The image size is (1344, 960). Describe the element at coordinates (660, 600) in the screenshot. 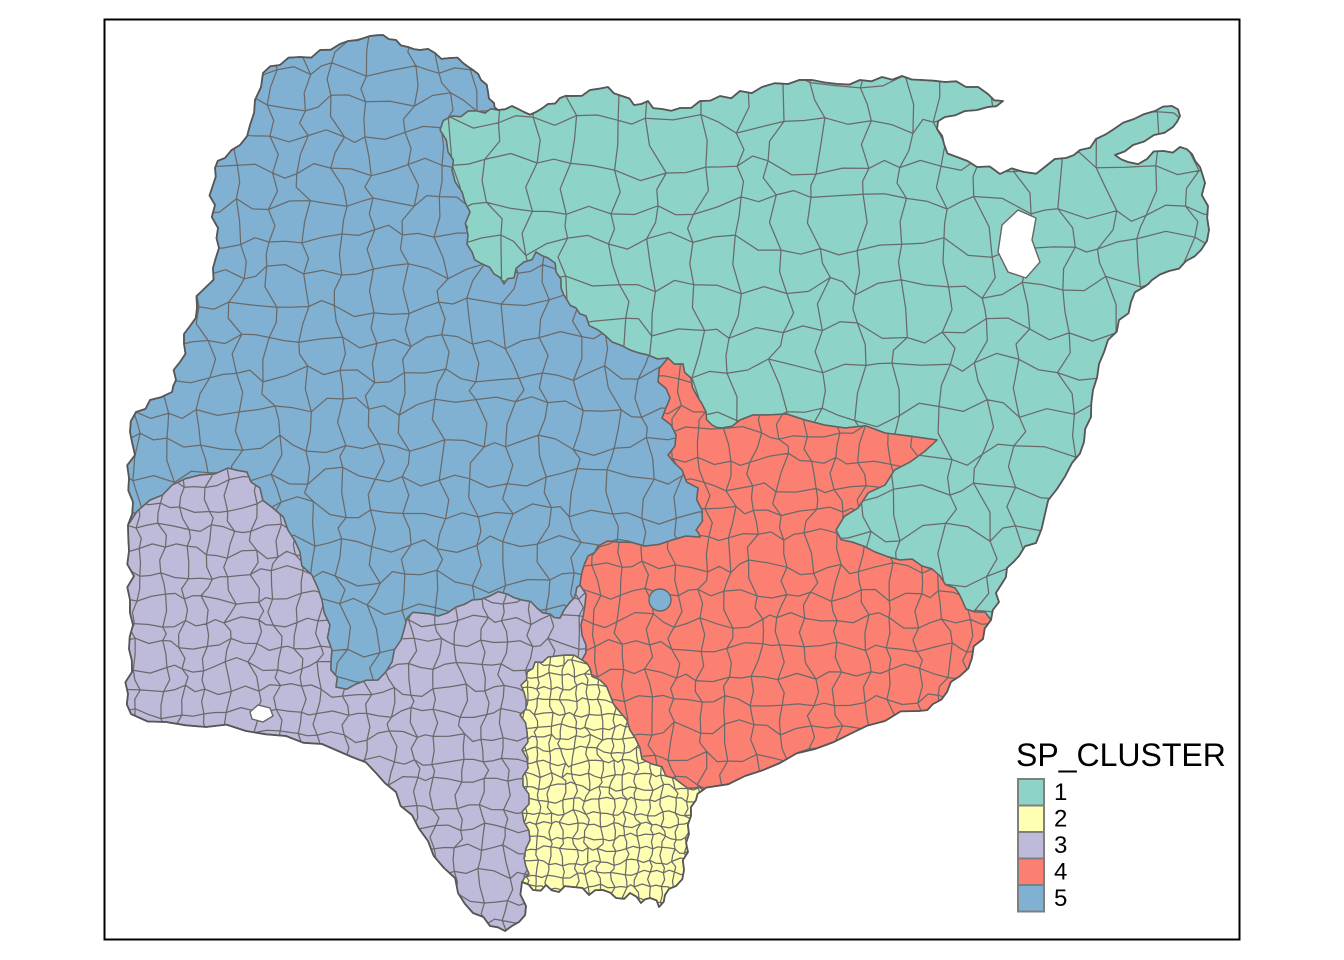

I see `round-lake-unit` at that location.